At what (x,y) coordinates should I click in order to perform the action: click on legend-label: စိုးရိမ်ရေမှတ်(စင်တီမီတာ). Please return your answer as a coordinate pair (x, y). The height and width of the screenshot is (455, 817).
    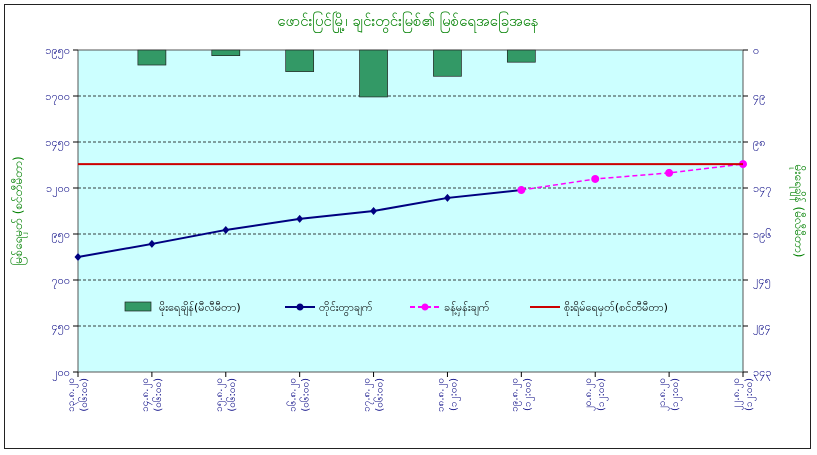
    Looking at the image, I should click on (616, 308).